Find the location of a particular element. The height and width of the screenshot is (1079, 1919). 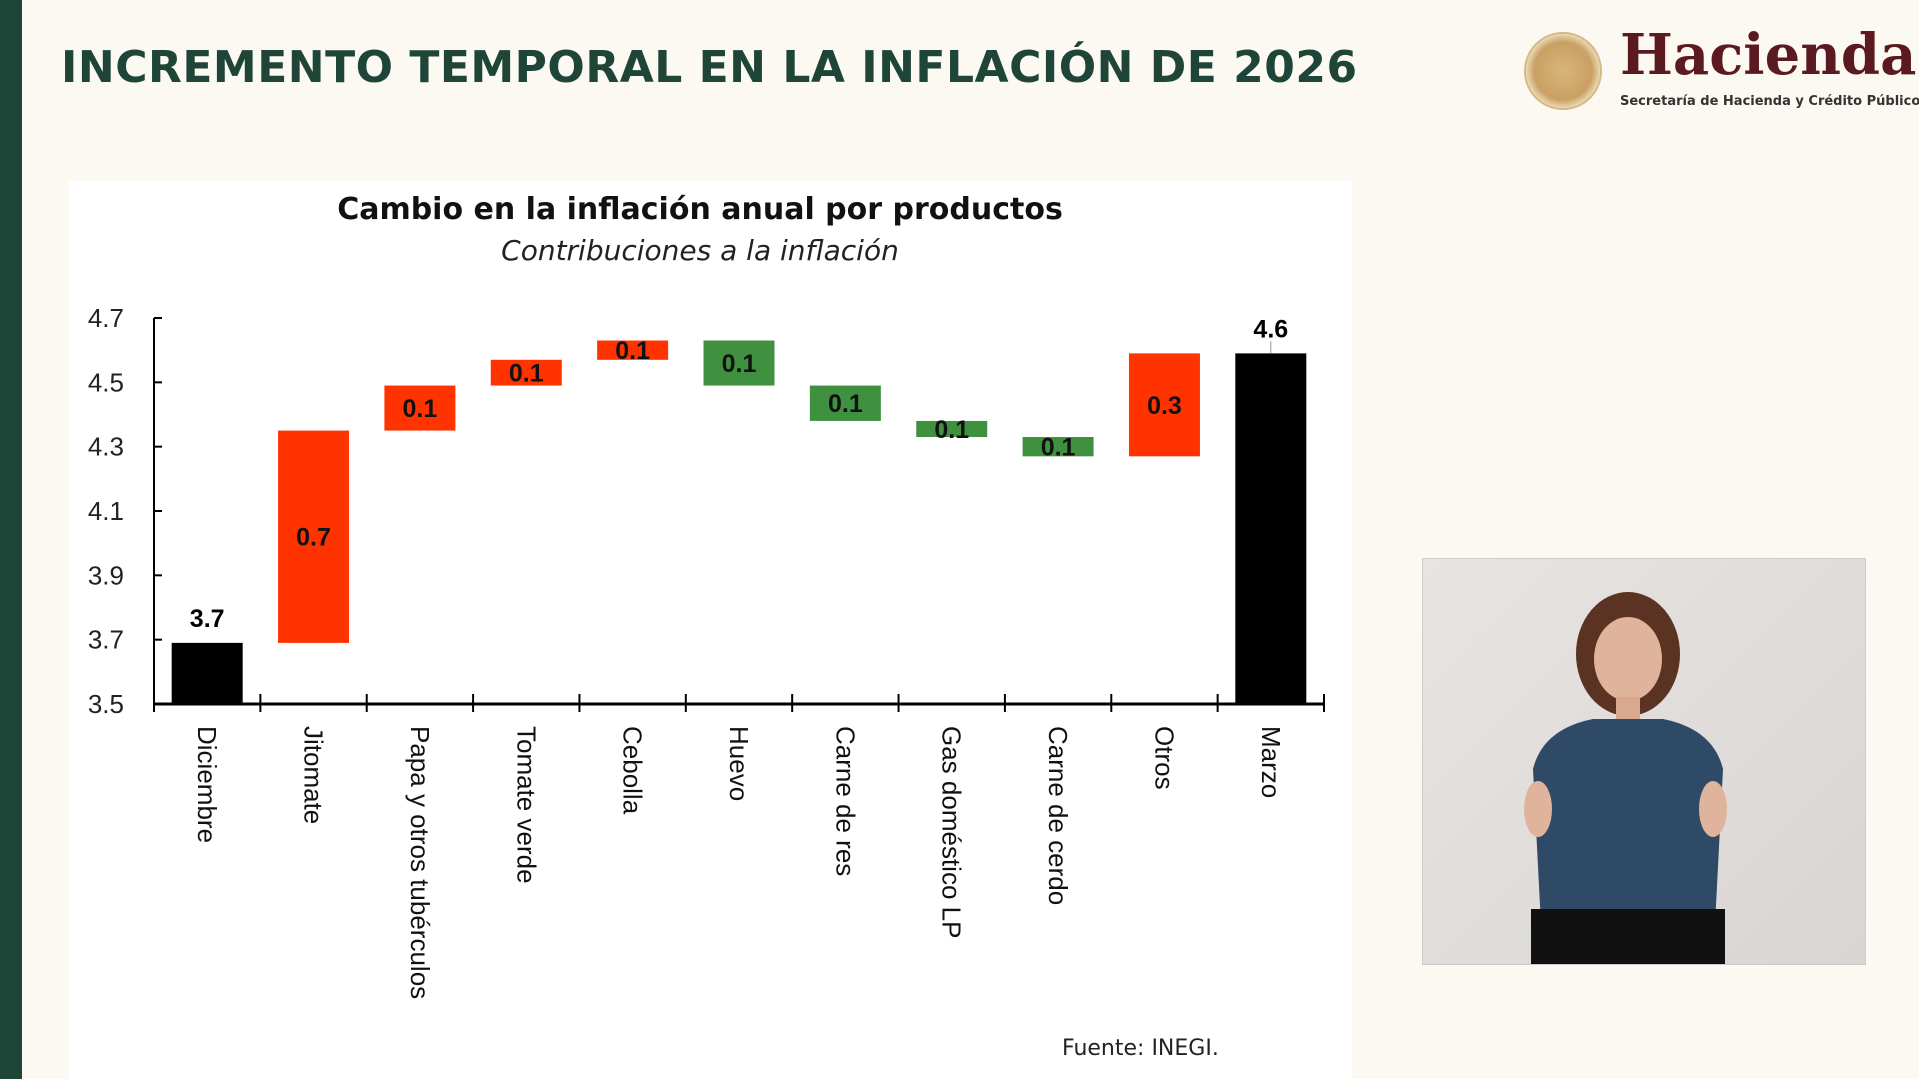

bar-jitomate is located at coordinates (314, 536).